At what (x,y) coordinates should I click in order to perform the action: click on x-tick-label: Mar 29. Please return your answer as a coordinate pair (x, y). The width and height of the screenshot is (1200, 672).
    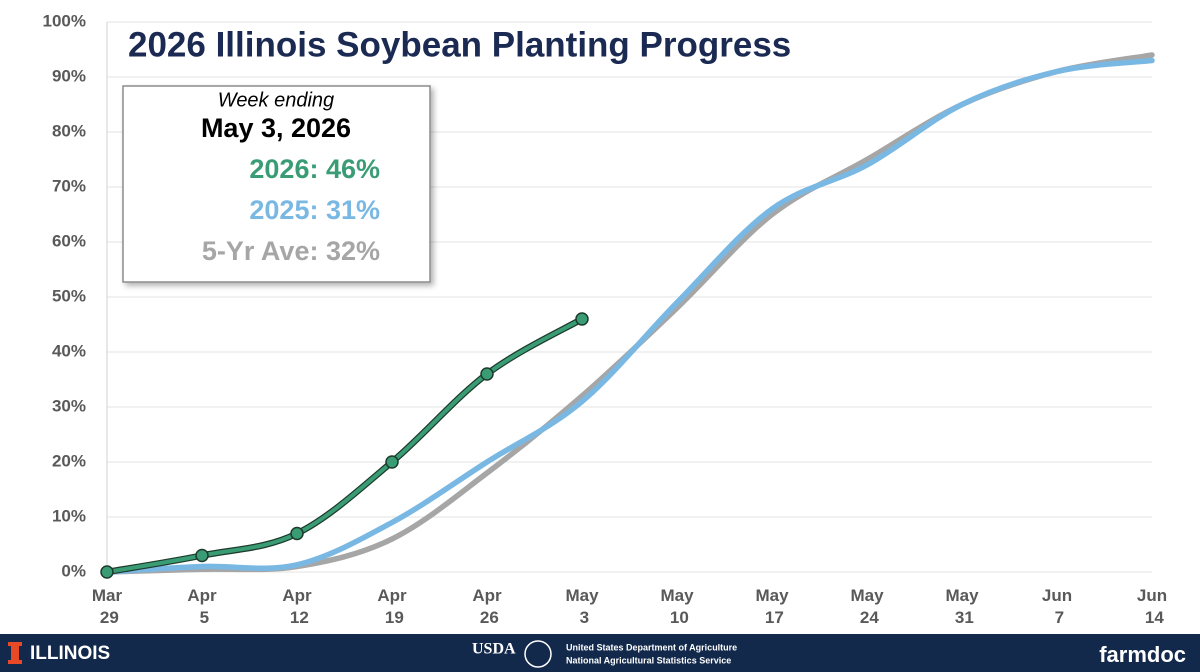
    Looking at the image, I should click on (107, 606).